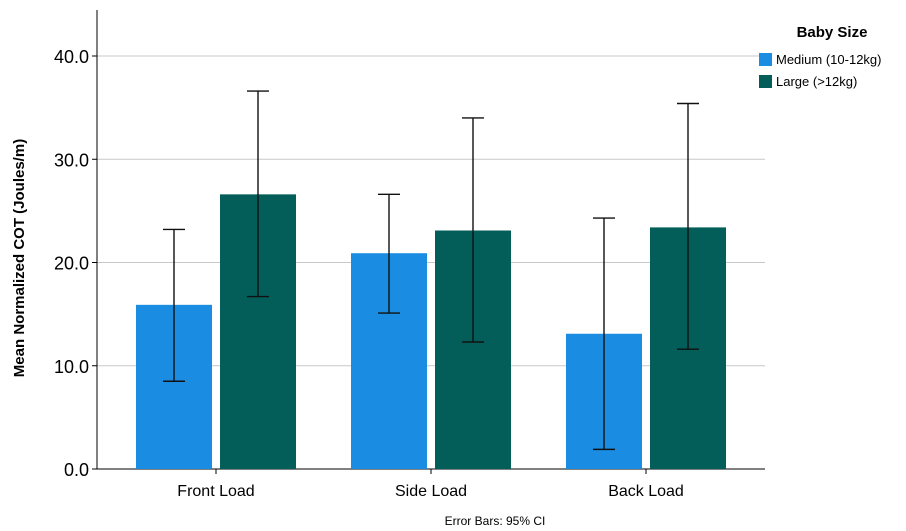 The image size is (906, 531). I want to click on y-tick-label: 40.0, so click(71, 57).